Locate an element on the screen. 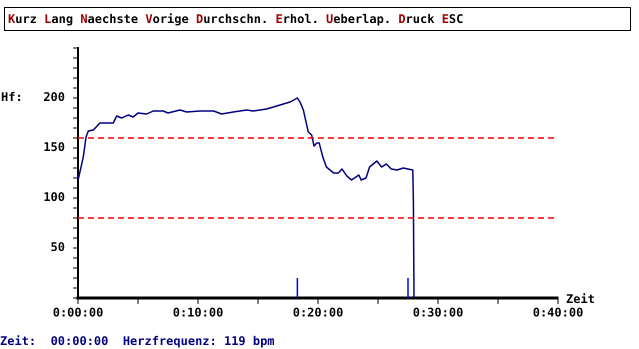  x-tick-label: 0:30:00 is located at coordinates (438, 312).